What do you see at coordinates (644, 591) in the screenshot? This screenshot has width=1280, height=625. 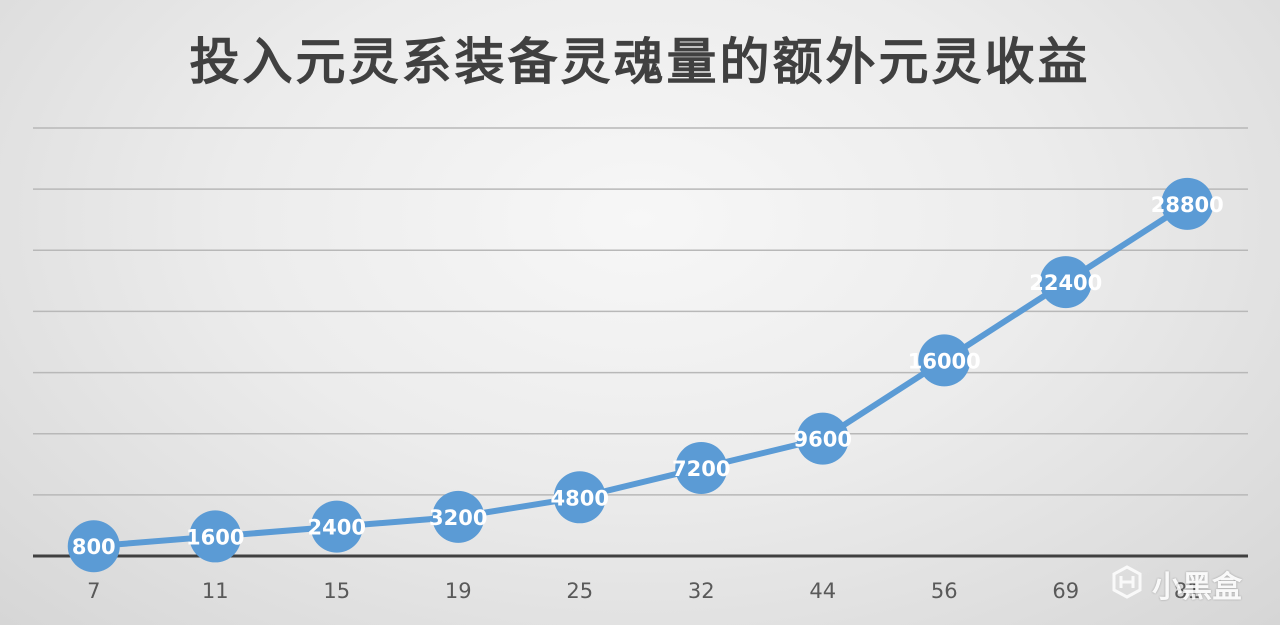 I see `x-tick-labels: 7 11 15 19 25 32 44 56 69 81` at bounding box center [644, 591].